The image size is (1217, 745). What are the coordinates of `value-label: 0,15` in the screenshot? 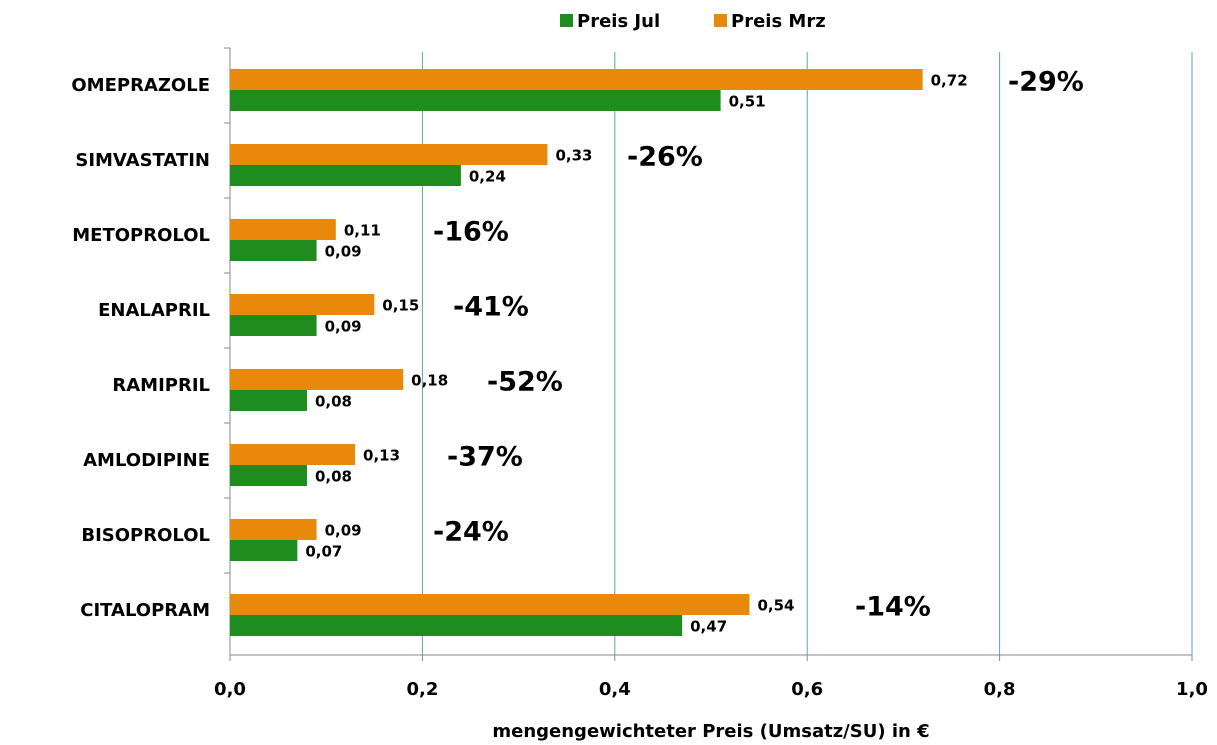 It's located at (400, 306).